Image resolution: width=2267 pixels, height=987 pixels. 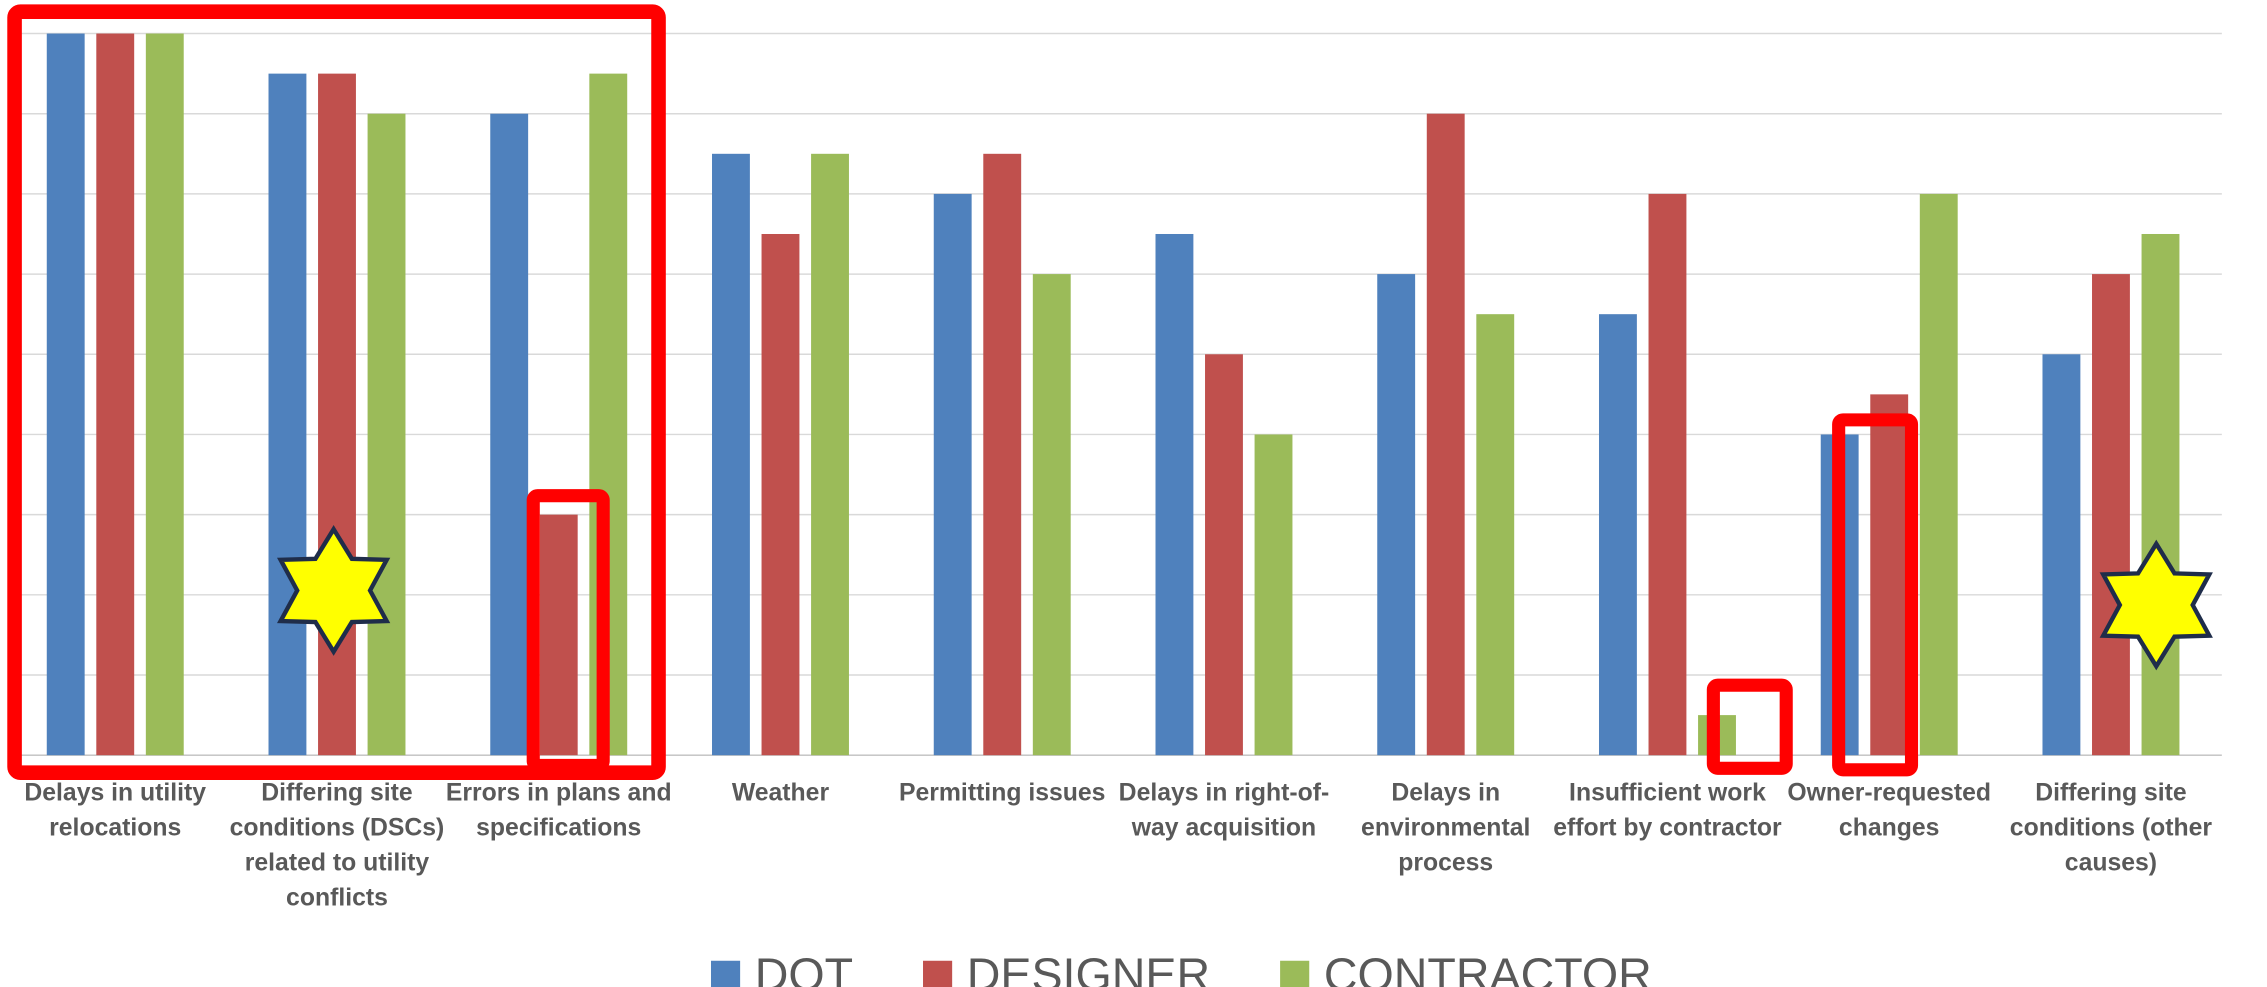 I want to click on legend: DOT DESIGNER CONTRACTOR, so click(x=1181, y=968).